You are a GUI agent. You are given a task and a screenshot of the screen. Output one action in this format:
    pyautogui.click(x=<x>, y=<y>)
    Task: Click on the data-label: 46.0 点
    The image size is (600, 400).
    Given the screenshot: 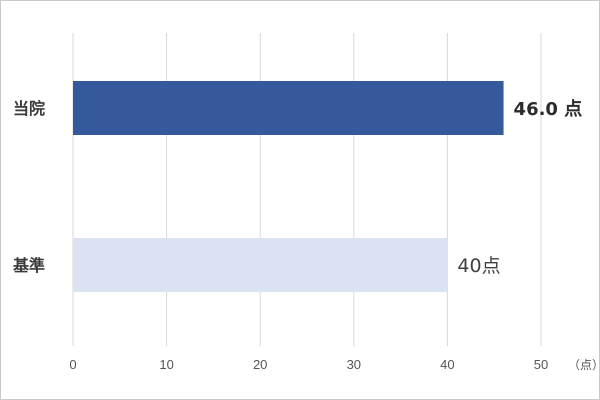 What is the action you would take?
    pyautogui.click(x=548, y=109)
    